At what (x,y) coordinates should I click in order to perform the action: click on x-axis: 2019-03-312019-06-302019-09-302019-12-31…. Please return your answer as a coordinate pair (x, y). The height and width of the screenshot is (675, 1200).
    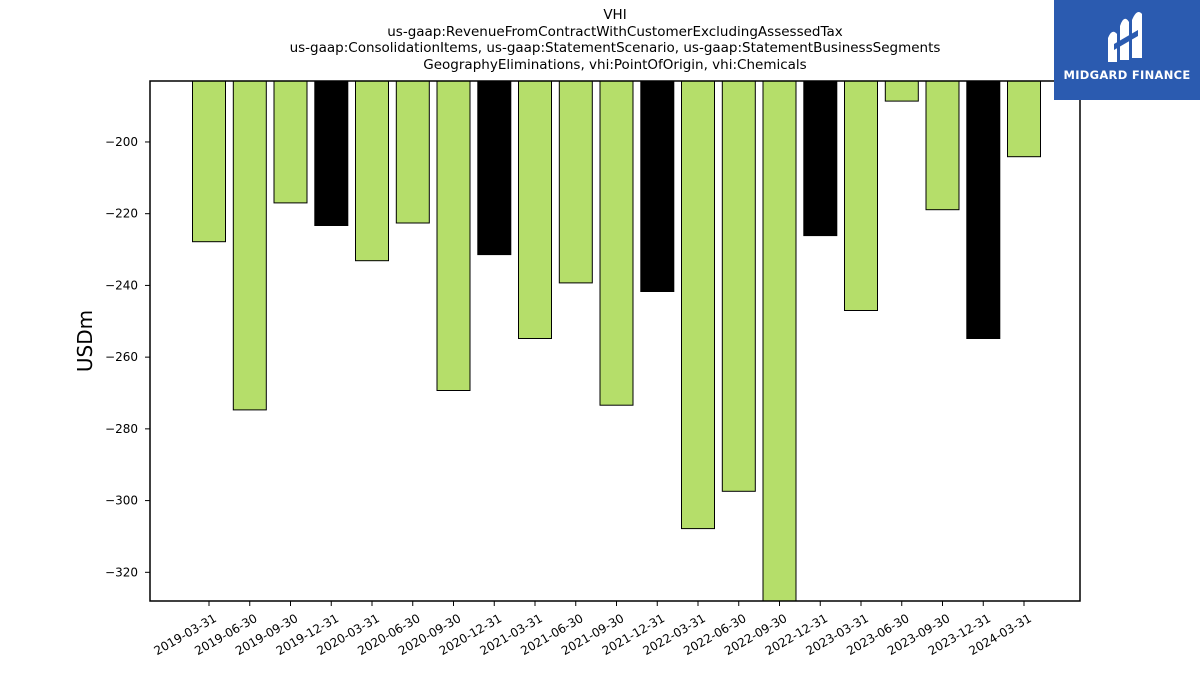
    Looking at the image, I should click on (592, 629).